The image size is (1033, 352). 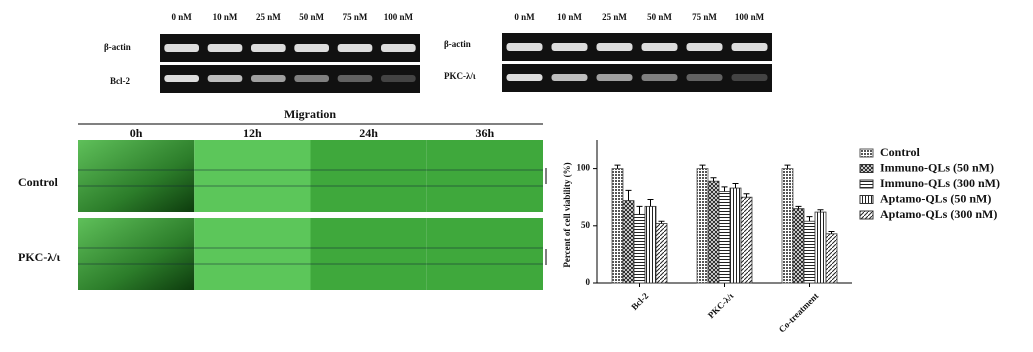 I want to click on legend-label: Aptamo-QLs (50 nM), so click(x=935, y=198).